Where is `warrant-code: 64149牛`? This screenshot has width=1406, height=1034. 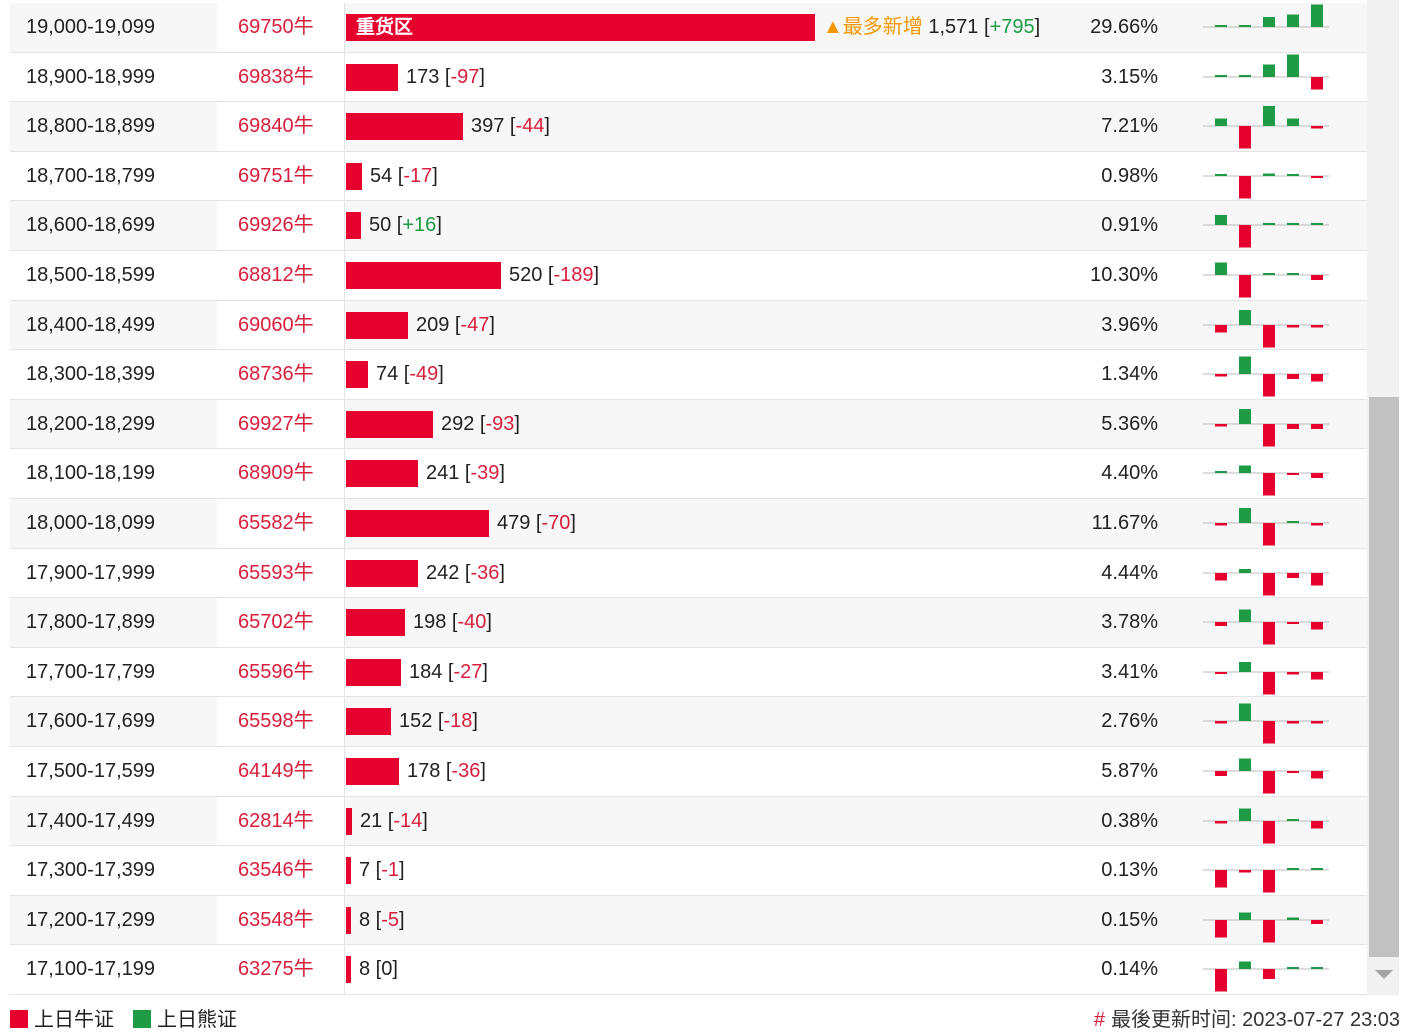 warrant-code: 64149牛 is located at coordinates (276, 770).